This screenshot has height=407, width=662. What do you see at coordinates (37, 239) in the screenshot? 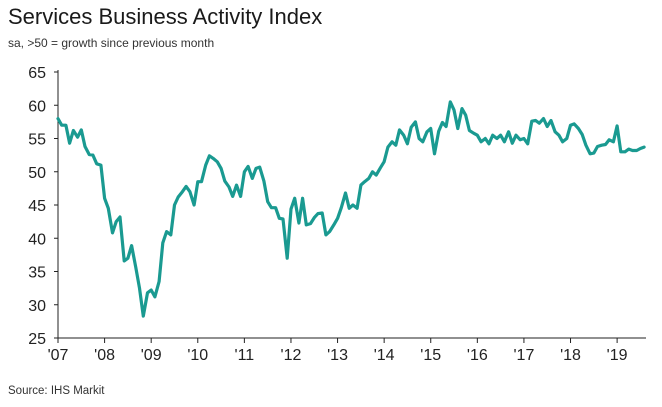
I see `y-tick-label: 40` at bounding box center [37, 239].